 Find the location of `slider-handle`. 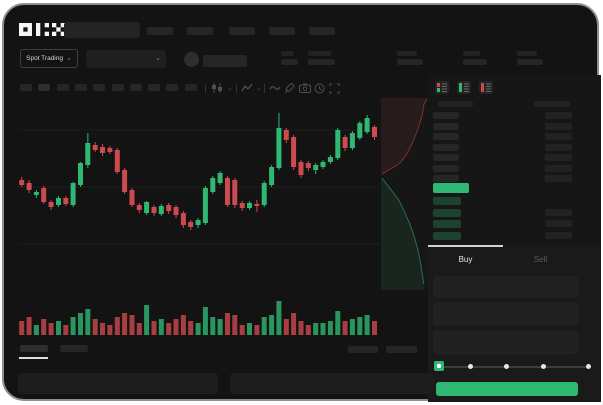

slider-handle is located at coordinates (439, 366).